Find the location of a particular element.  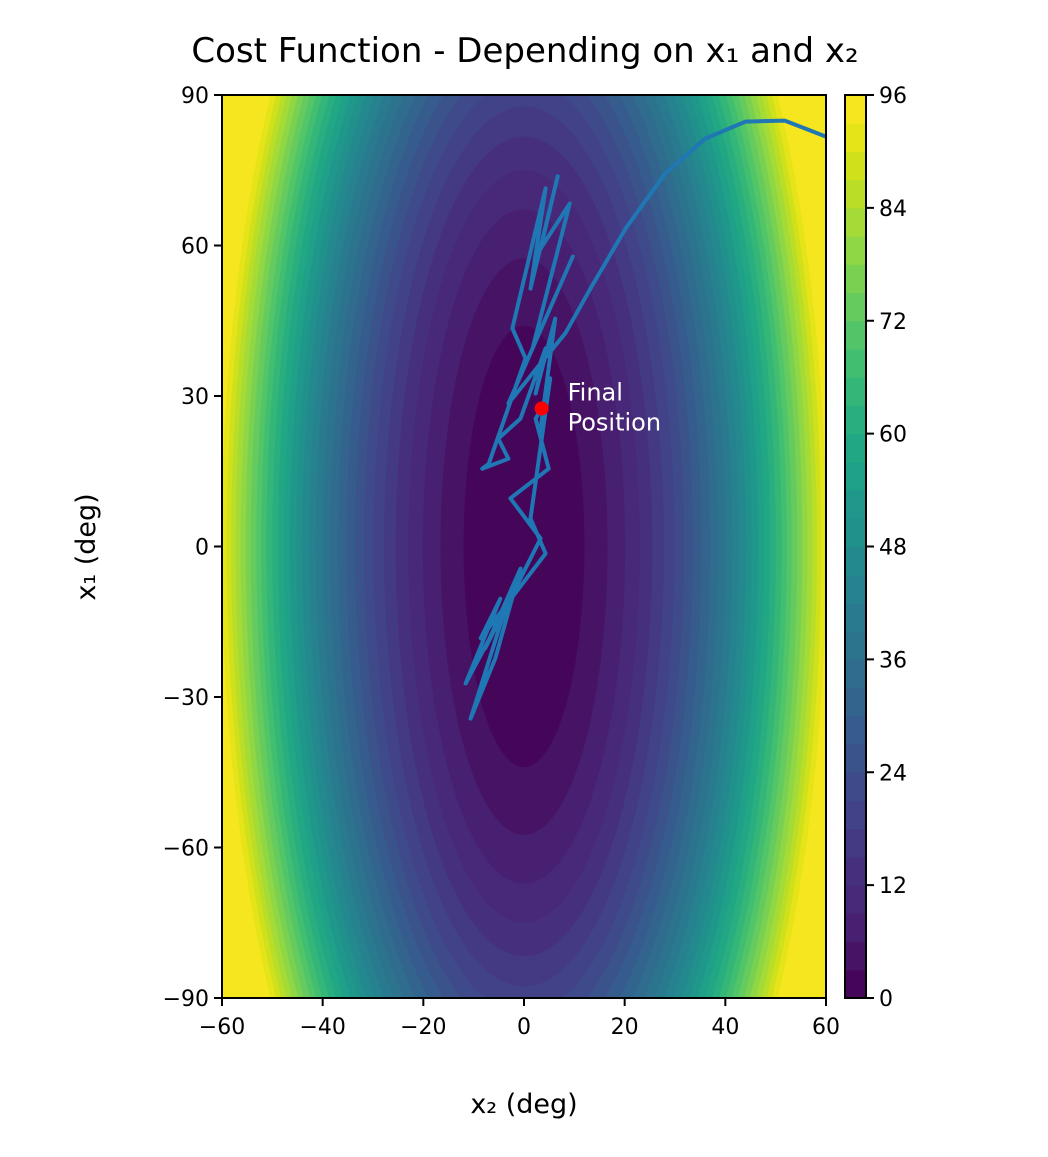

colorbar-tick-label: 48 is located at coordinates (893, 548).